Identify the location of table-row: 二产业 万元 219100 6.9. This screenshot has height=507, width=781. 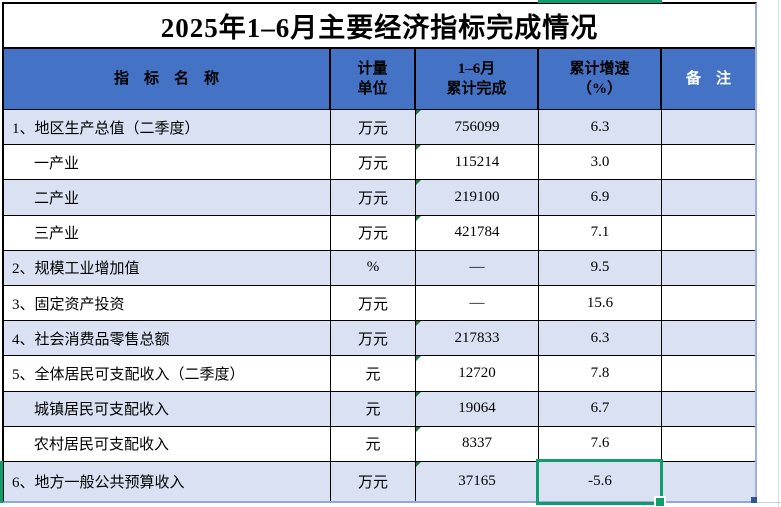
(379, 198).